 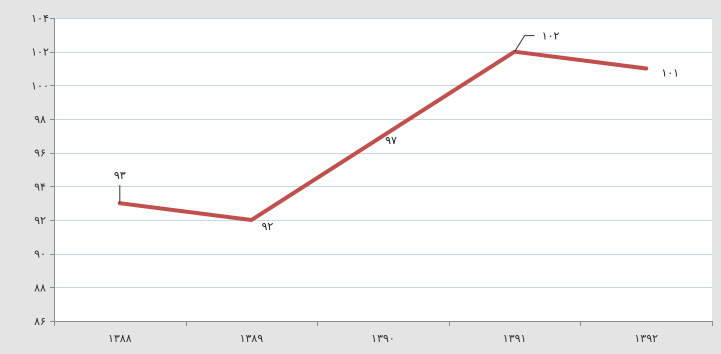 What do you see at coordinates (383, 338) in the screenshot?
I see `x-tick-label: ۱۳۹۰` at bounding box center [383, 338].